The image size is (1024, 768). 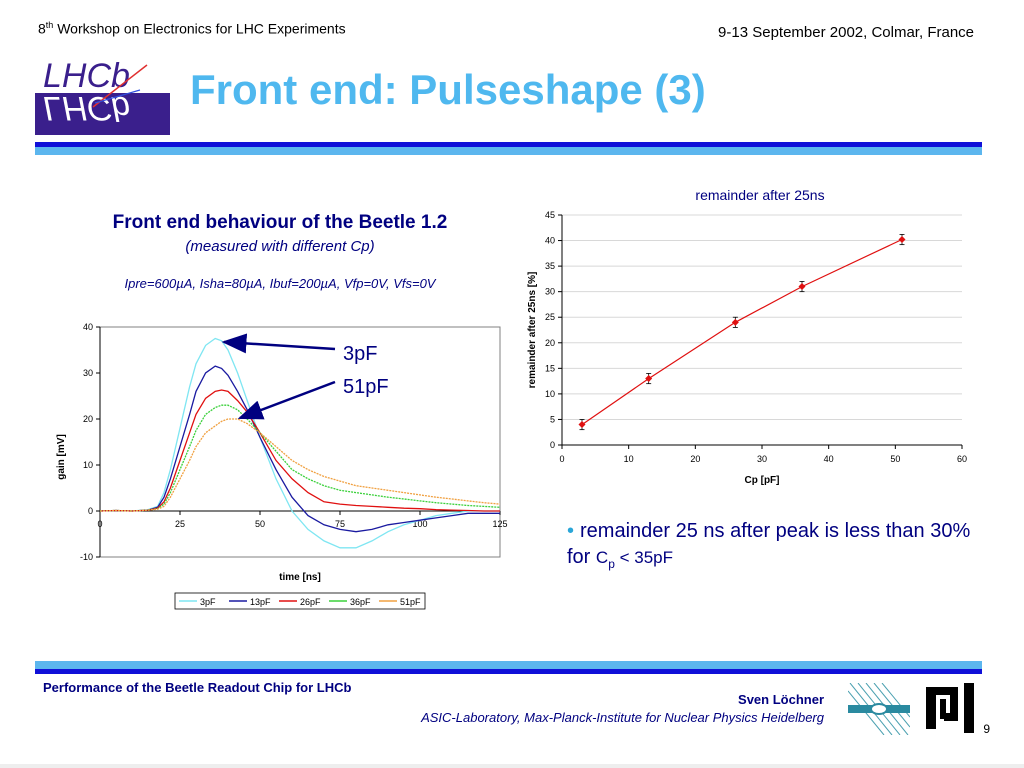 What do you see at coordinates (550, 343) in the screenshot?
I see `rem-y-tick-label: 20` at bounding box center [550, 343].